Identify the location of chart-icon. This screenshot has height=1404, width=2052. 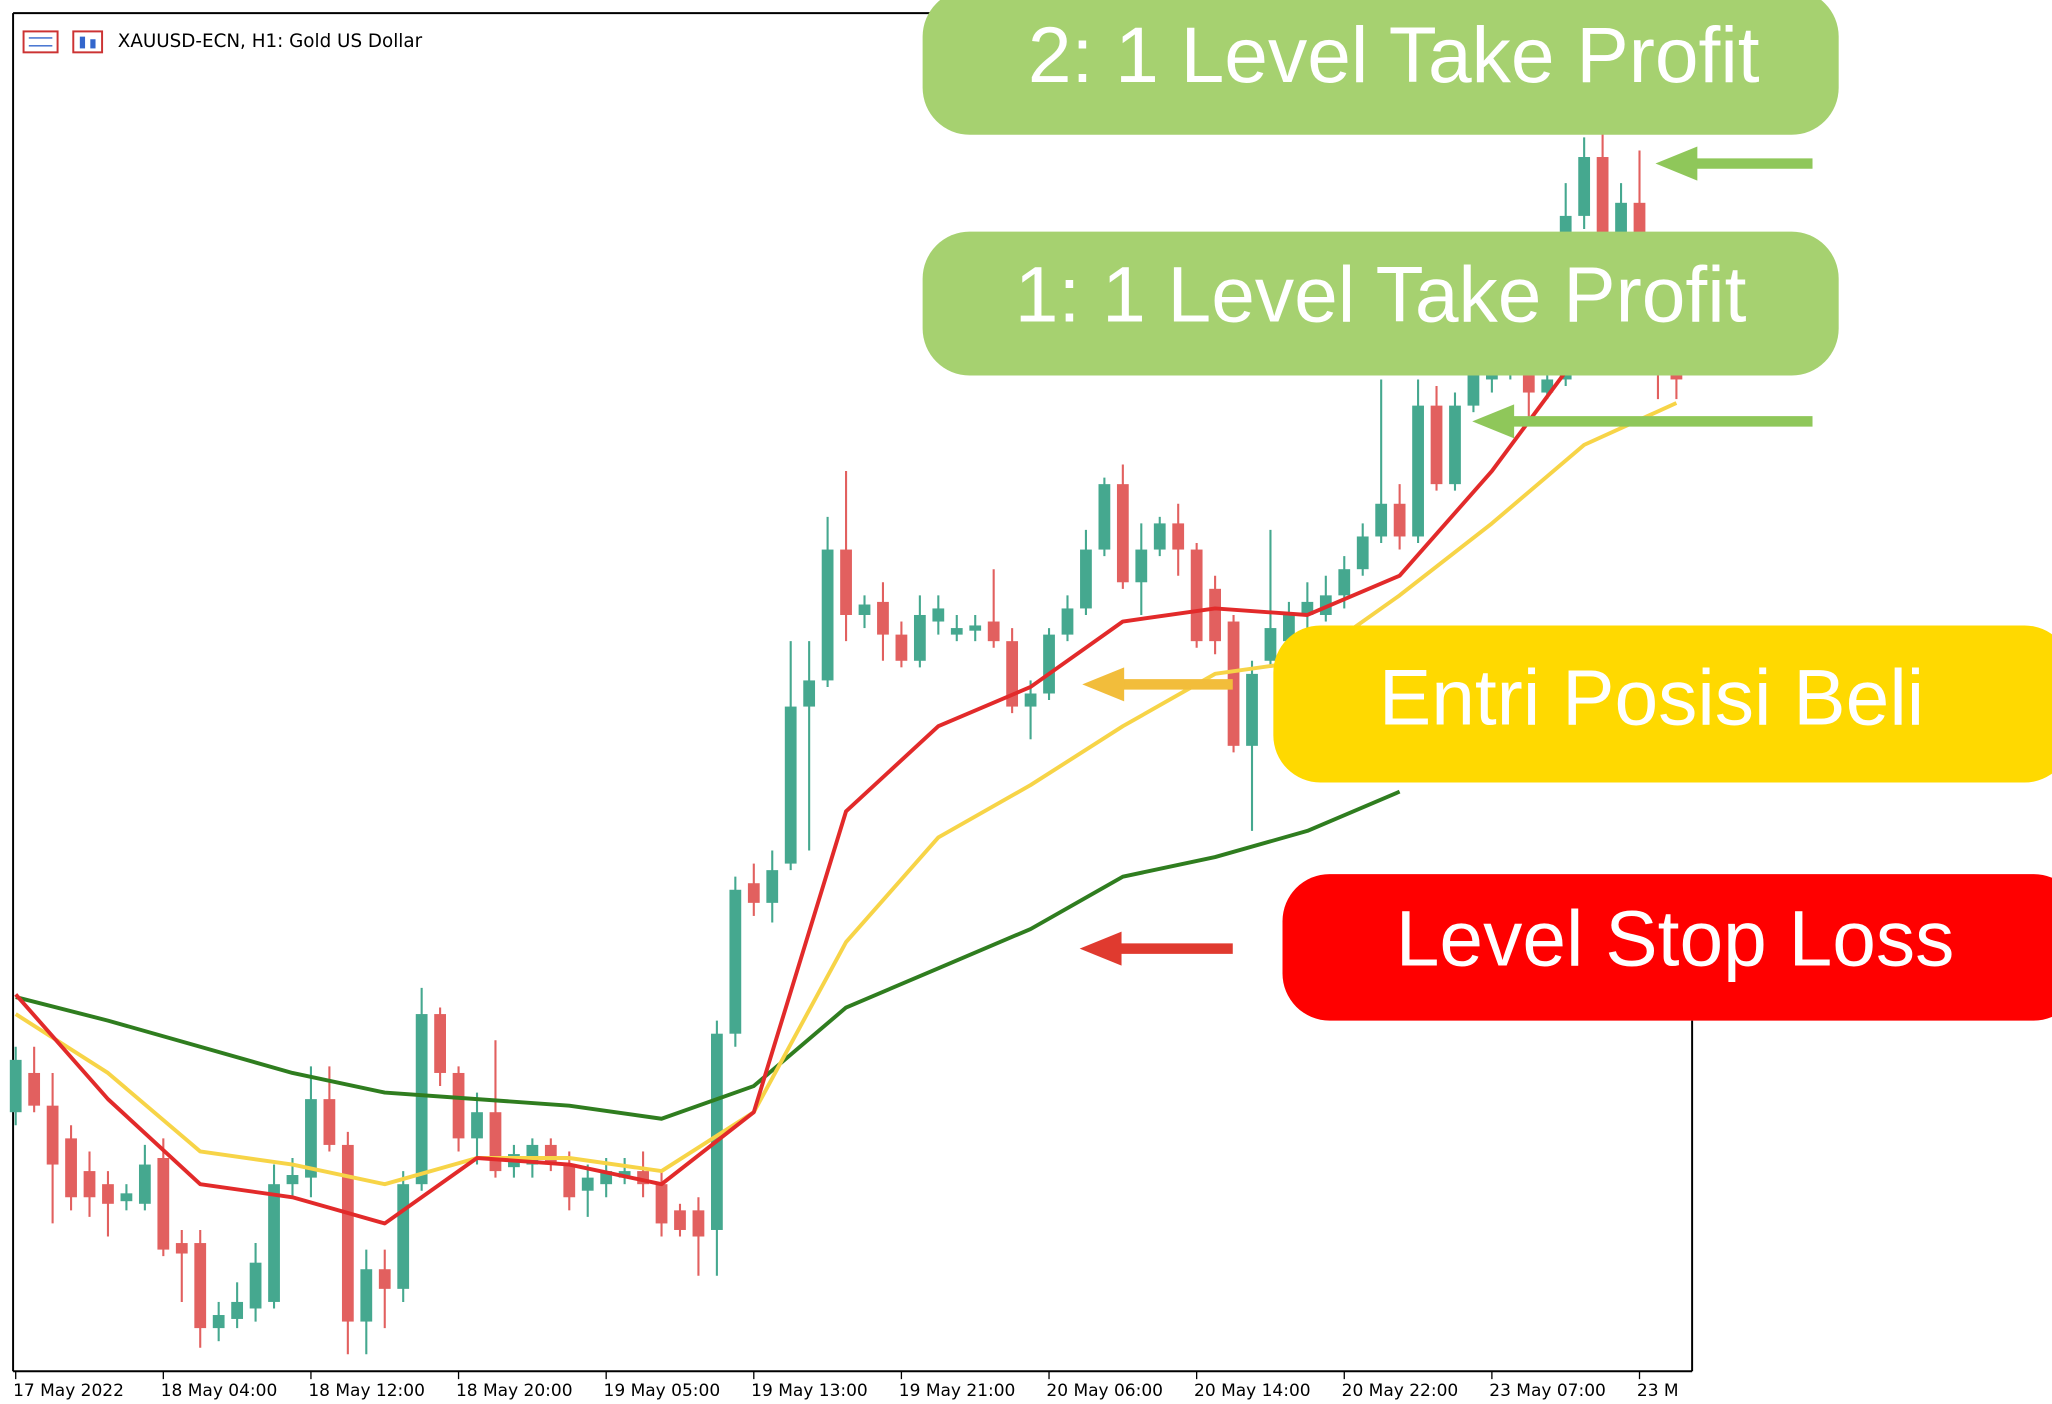
(88, 42).